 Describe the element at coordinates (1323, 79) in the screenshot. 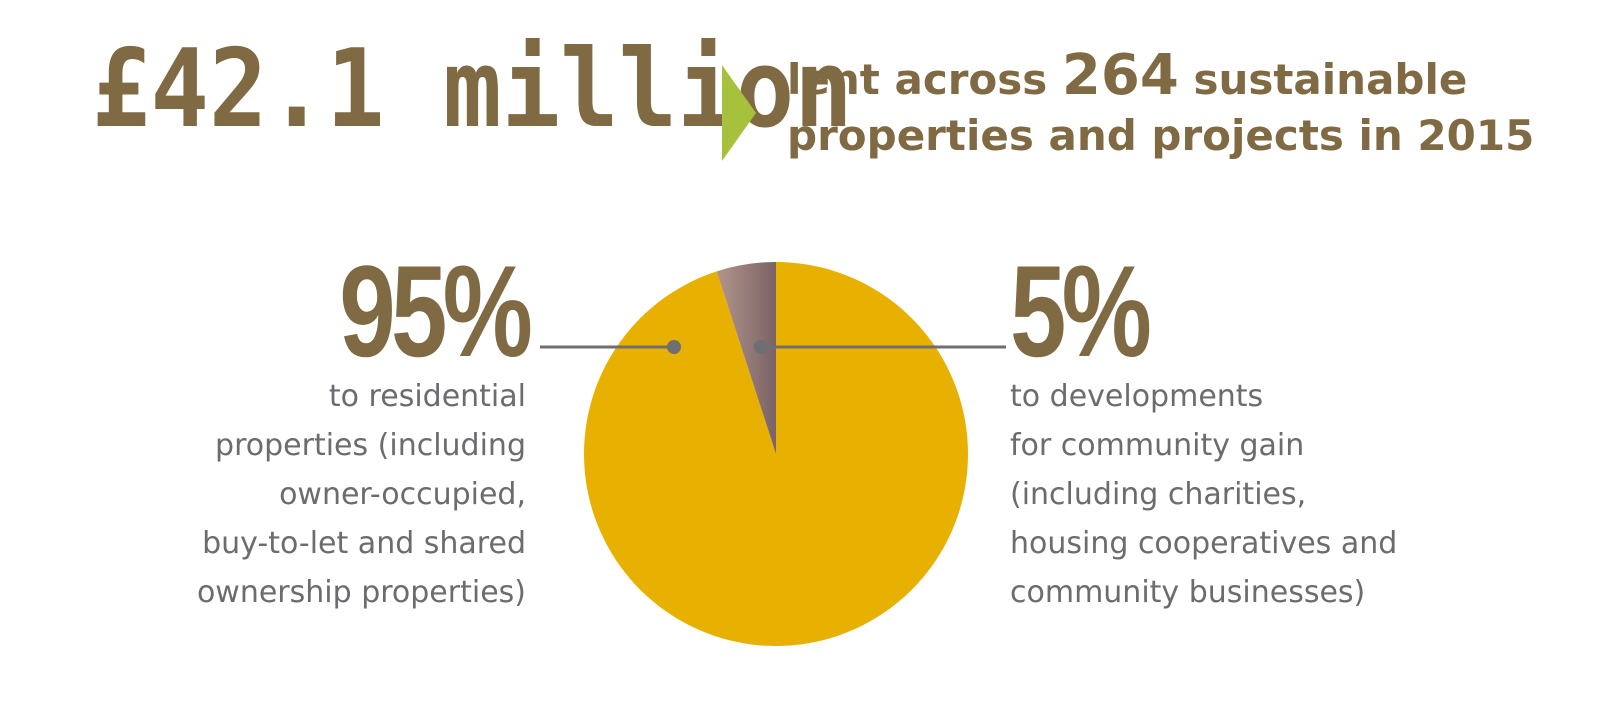

I see `headline-desc-post: sustainable` at that location.